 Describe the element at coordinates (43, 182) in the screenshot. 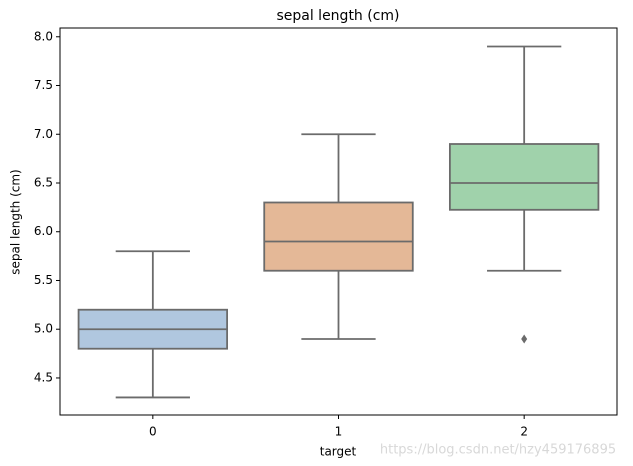

I see `y-tick-label: 6.5` at that location.